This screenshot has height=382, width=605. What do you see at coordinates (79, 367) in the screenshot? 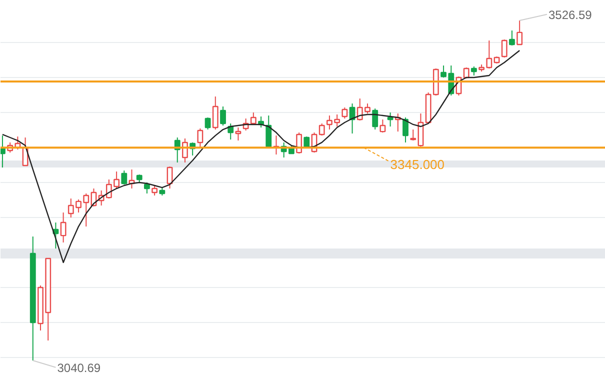
I see `text: 3040.69` at bounding box center [79, 367].